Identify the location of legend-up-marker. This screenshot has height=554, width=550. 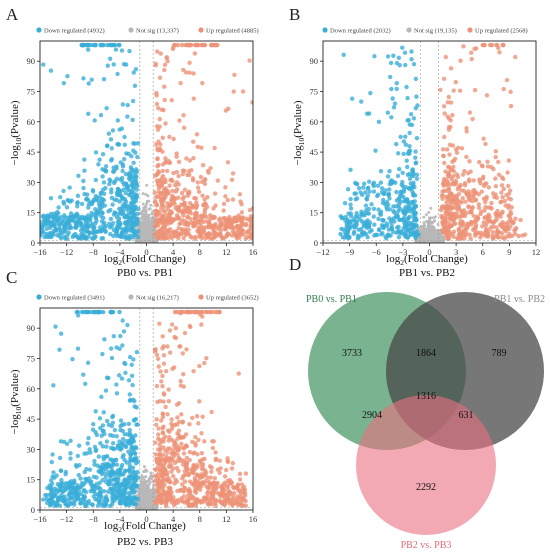
(470, 30).